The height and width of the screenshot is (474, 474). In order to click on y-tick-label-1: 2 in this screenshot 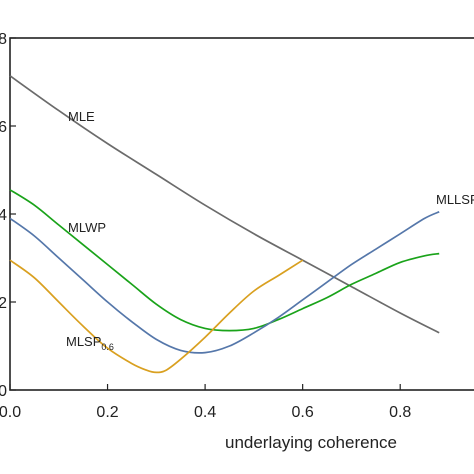, I will do `click(3, 303)`.